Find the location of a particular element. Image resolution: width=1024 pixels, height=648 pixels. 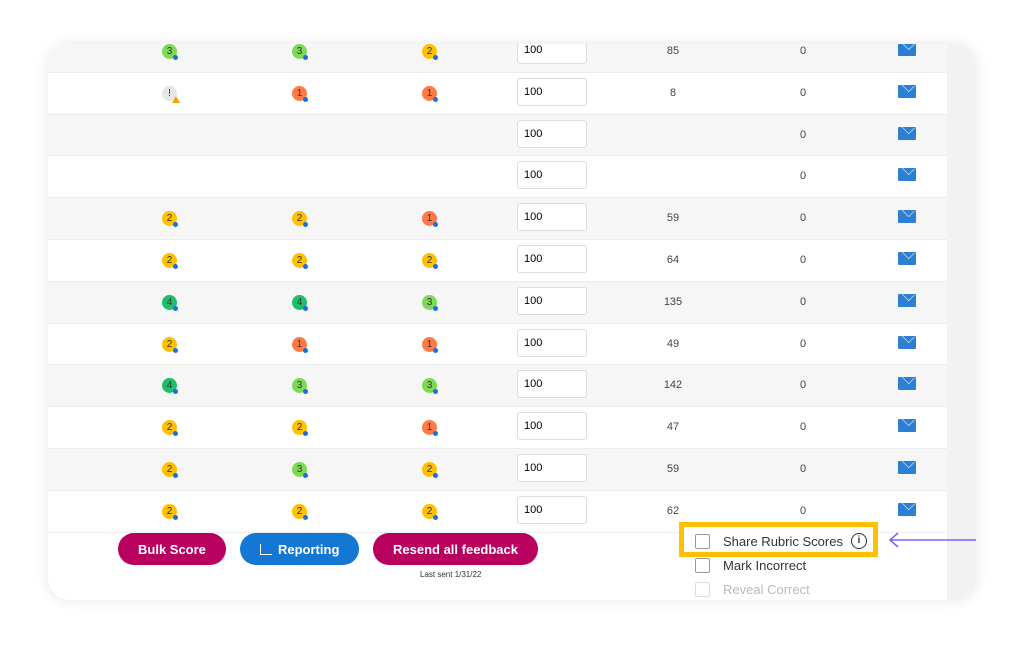

table-row: 2 2 2 62 0 is located at coordinates (497, 512).